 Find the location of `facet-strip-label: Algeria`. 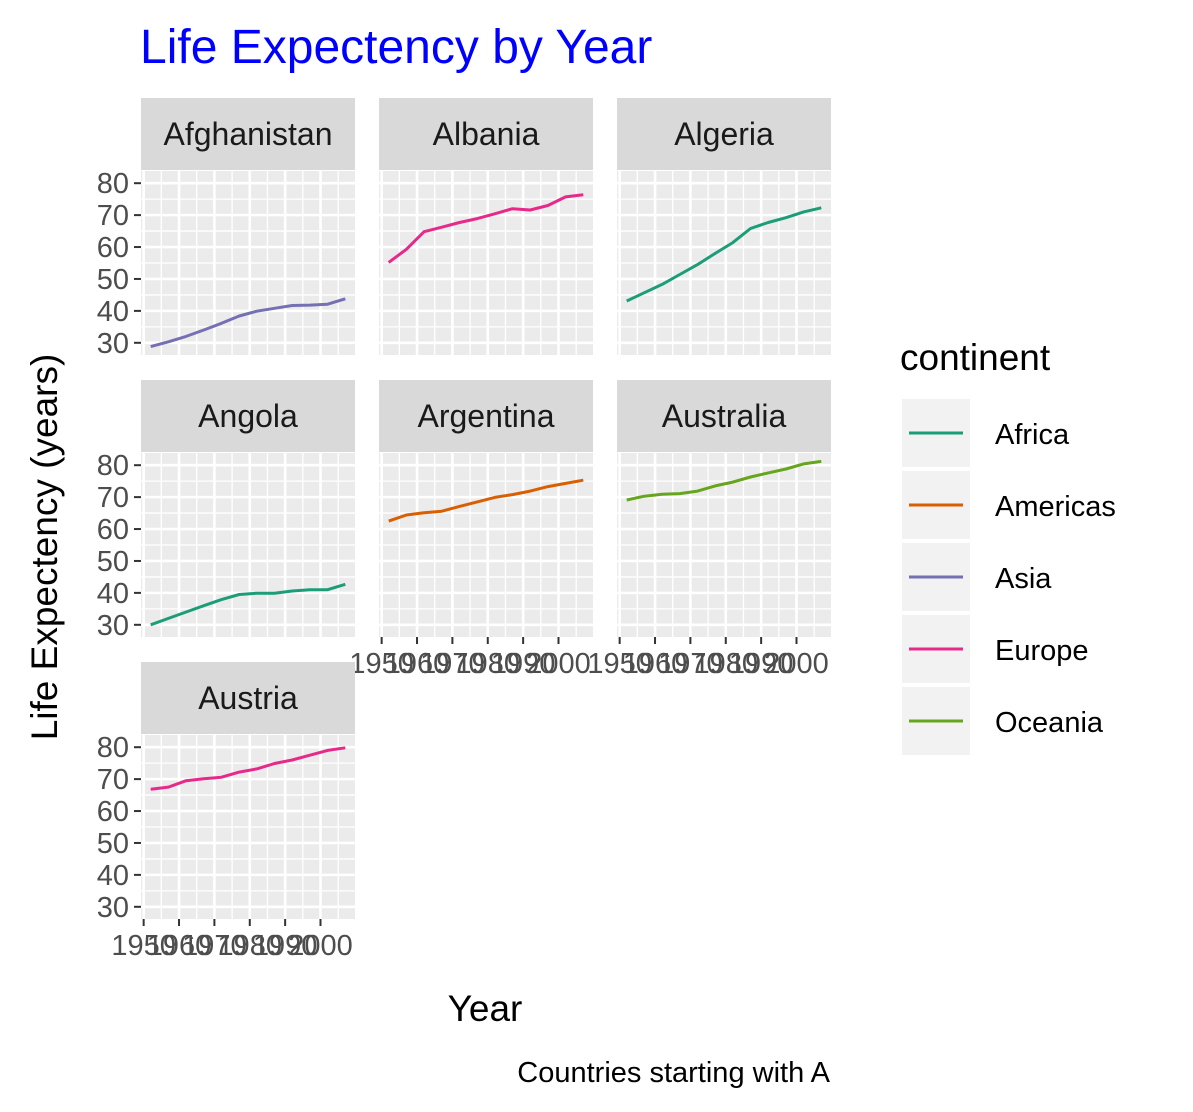

facet-strip-label: Algeria is located at coordinates (724, 134).